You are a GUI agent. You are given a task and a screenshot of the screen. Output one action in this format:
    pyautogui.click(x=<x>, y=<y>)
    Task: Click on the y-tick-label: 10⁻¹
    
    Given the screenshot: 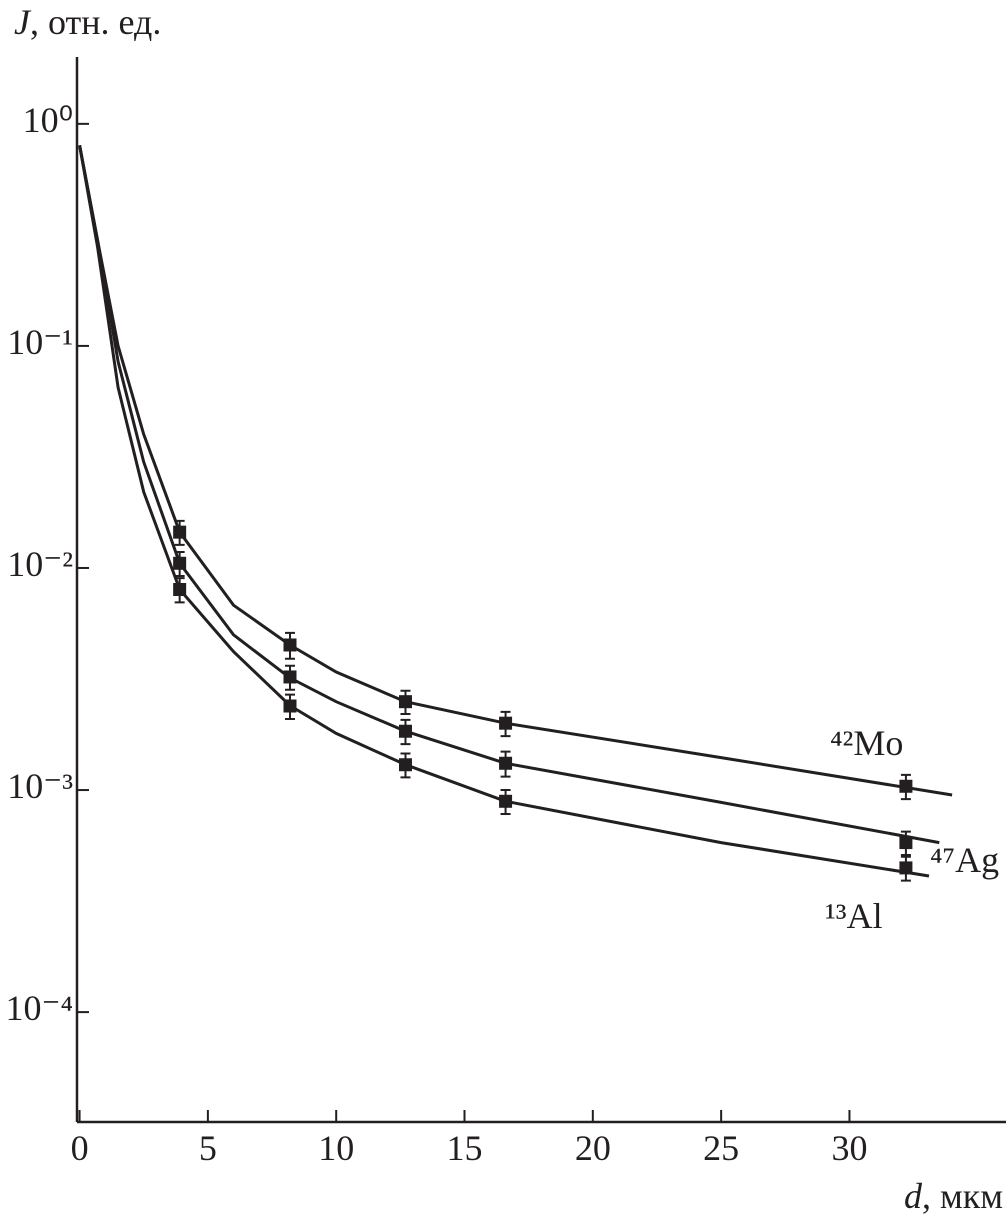 What is the action you would take?
    pyautogui.click(x=40, y=342)
    